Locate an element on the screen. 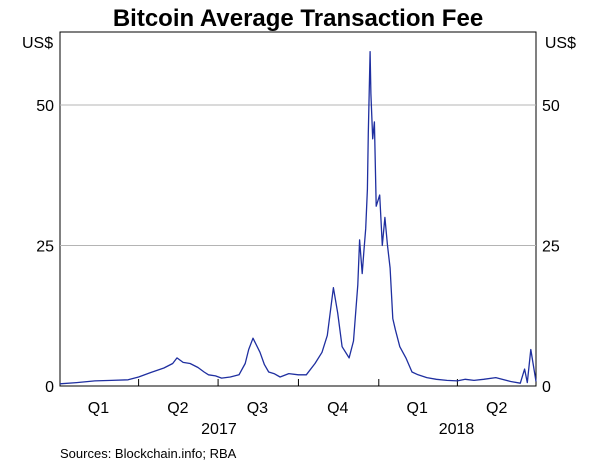  right-axis-unit: US$ is located at coordinates (560, 43).